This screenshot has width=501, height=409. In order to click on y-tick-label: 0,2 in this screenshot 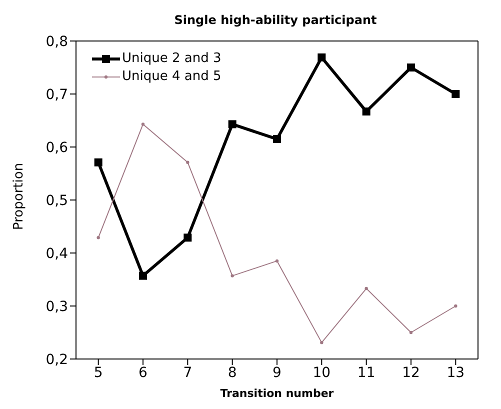, I will do `click(57, 360)`.